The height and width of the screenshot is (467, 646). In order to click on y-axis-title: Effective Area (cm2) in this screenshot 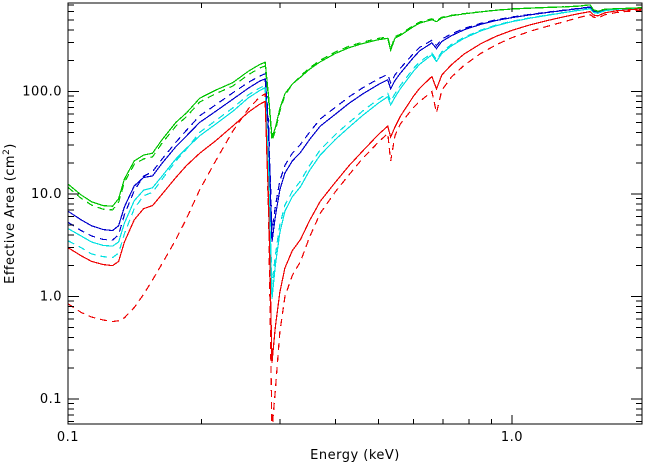, I will do `click(10, 213)`.